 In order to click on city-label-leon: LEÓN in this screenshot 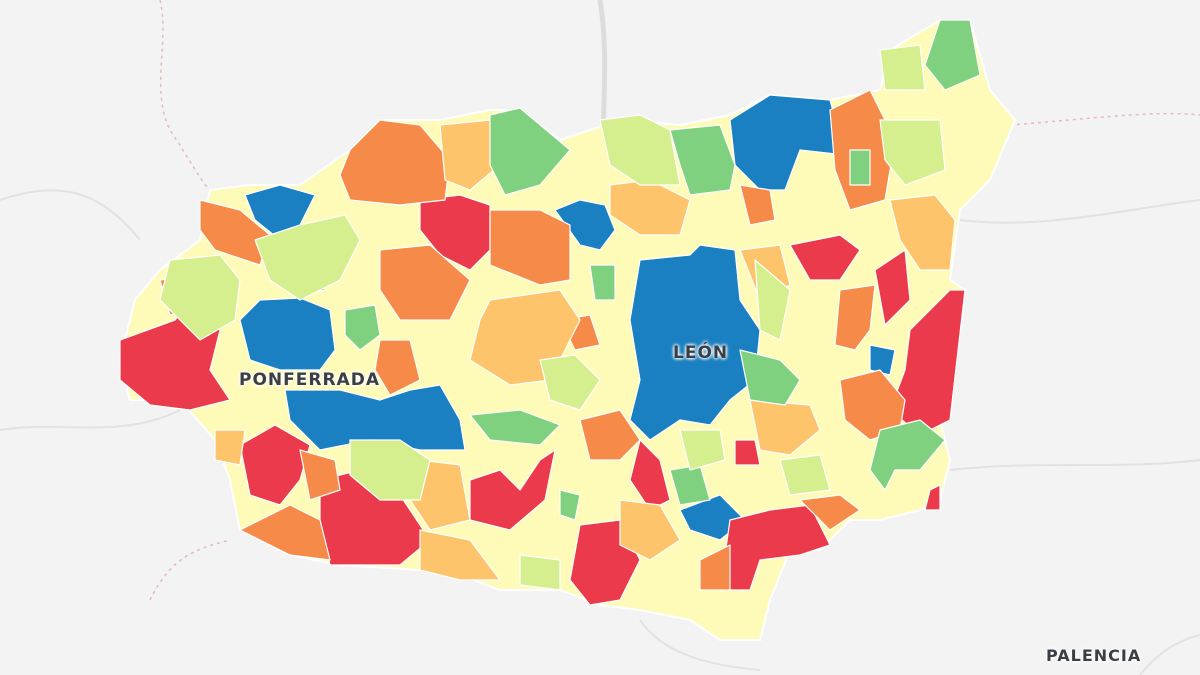, I will do `click(701, 353)`.